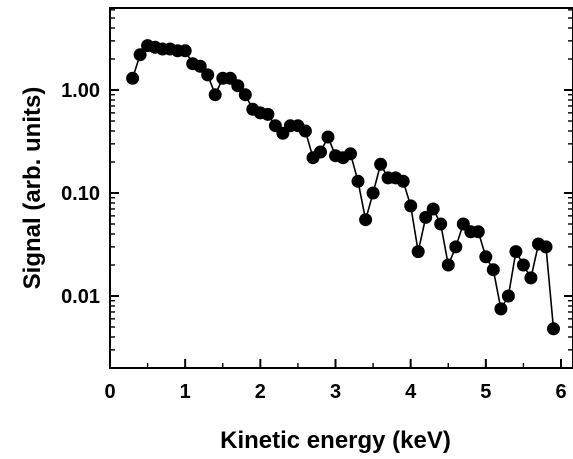 The image size is (573, 459). What do you see at coordinates (335, 392) in the screenshot?
I see `x-tick-label: 3` at bounding box center [335, 392].